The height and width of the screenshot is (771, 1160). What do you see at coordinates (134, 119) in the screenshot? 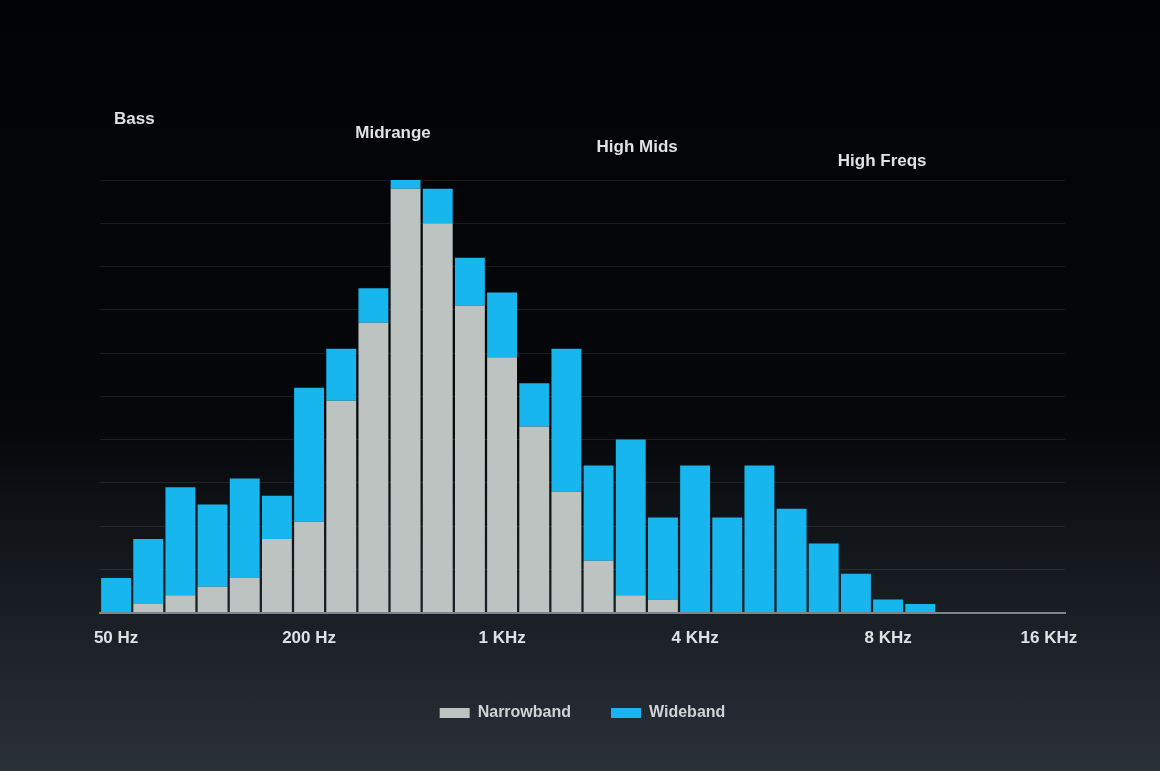
I see `text: Bass` at bounding box center [134, 119].